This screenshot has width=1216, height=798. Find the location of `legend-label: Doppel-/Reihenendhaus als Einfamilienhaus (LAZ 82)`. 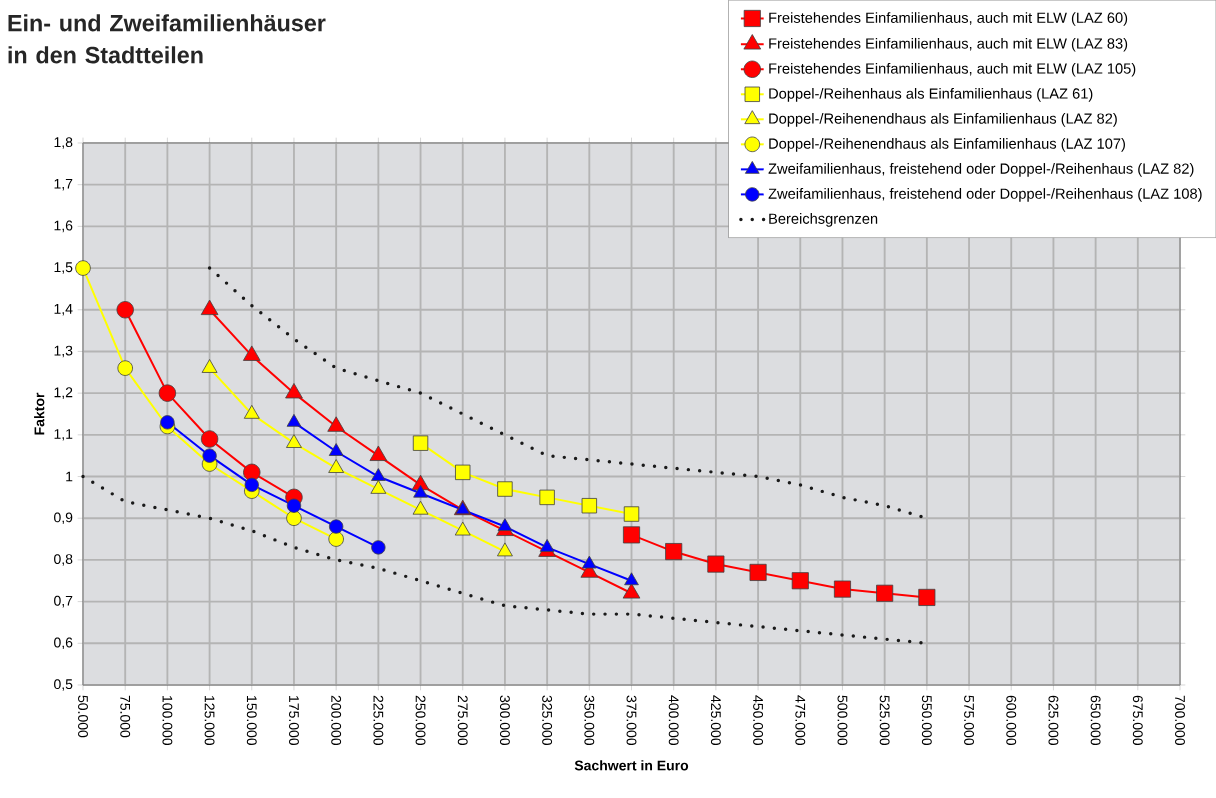

legend-label: Doppel-/Reihenendhaus als Einfamilienhaus (LAZ 82) is located at coordinates (943, 120).